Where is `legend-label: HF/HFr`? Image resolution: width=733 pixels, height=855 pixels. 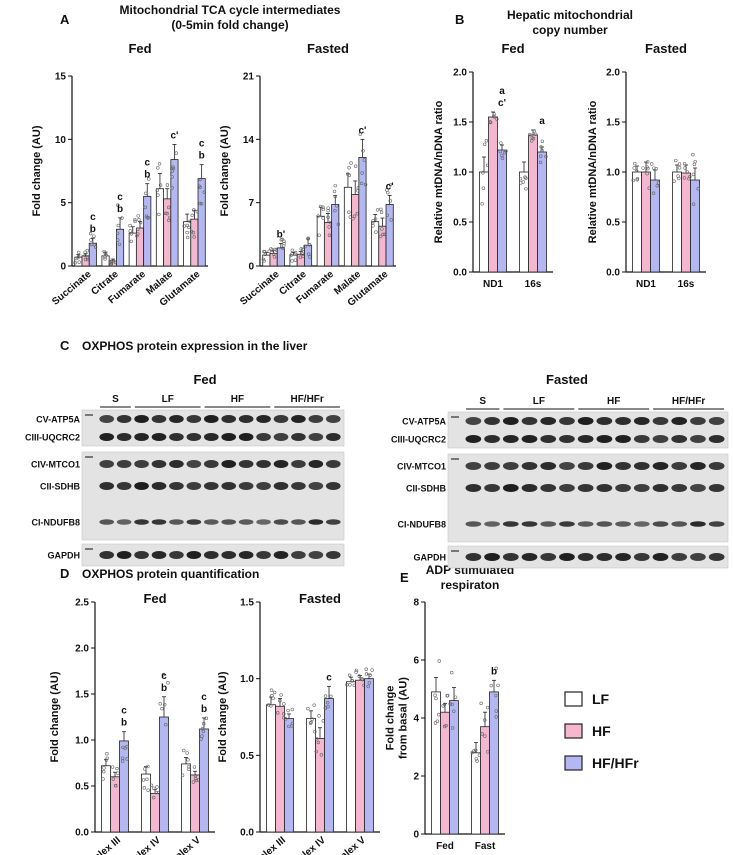 legend-label: HF/HFr is located at coordinates (615, 763).